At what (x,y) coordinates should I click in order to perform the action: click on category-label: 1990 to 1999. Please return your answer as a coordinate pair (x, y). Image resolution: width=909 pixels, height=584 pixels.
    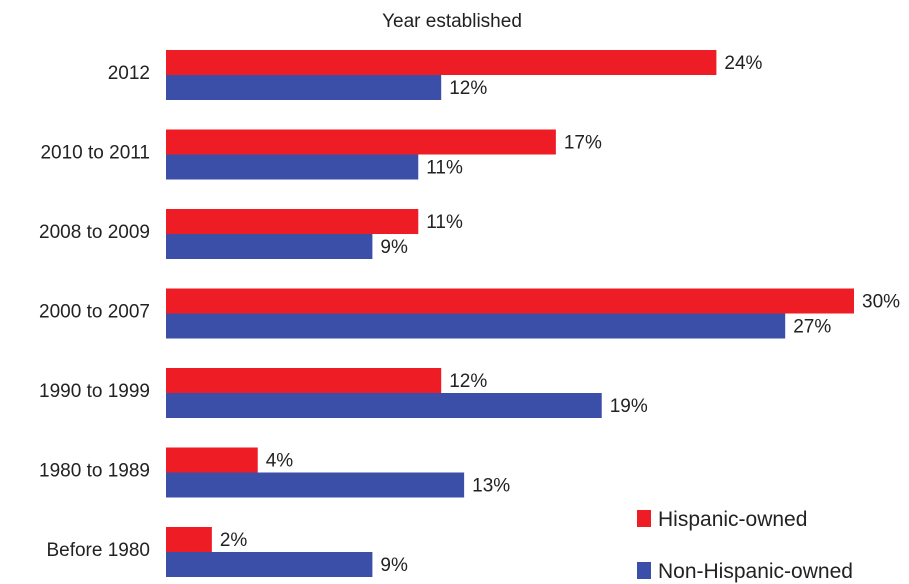
    Looking at the image, I should click on (94, 391).